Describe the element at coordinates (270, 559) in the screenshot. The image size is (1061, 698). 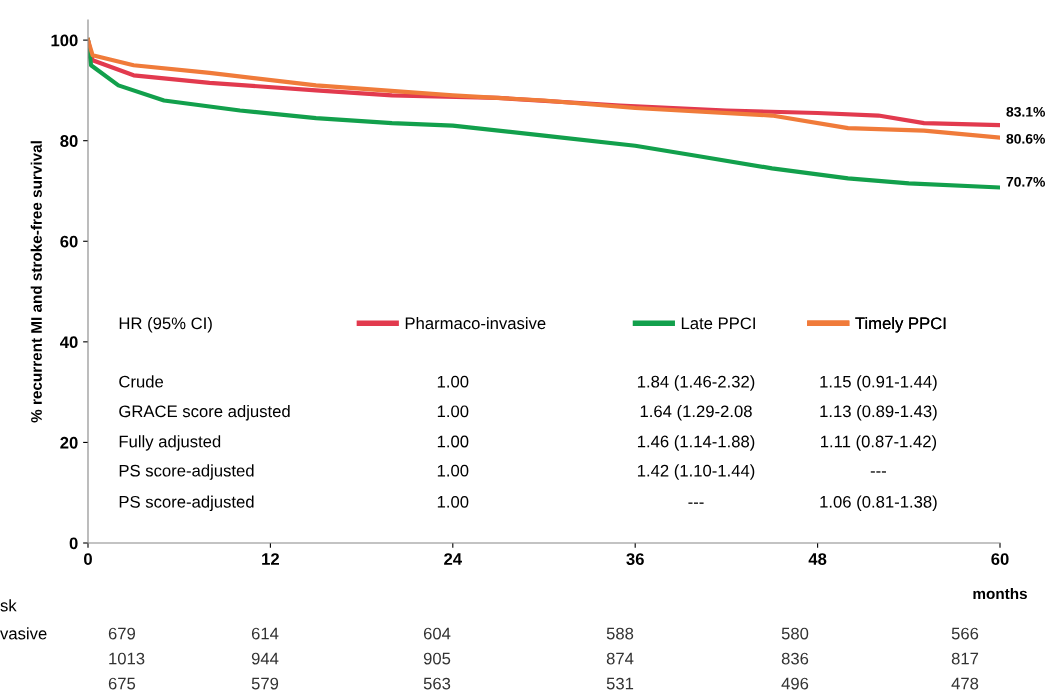
I see `x-tick-label: 12` at that location.